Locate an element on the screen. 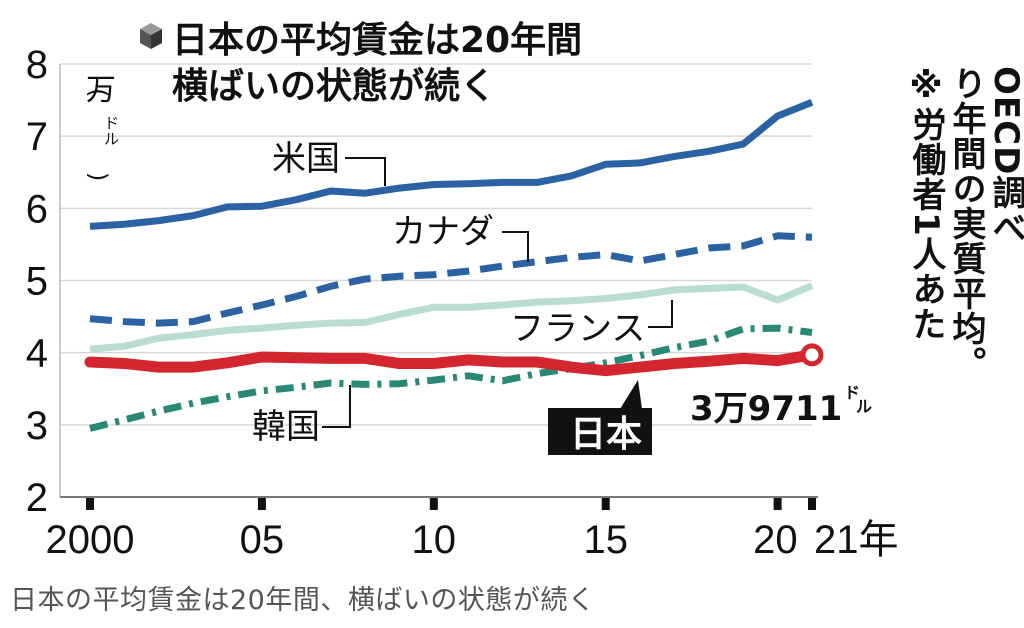 This screenshot has width=1024, height=628. box-icon is located at coordinates (151, 36).